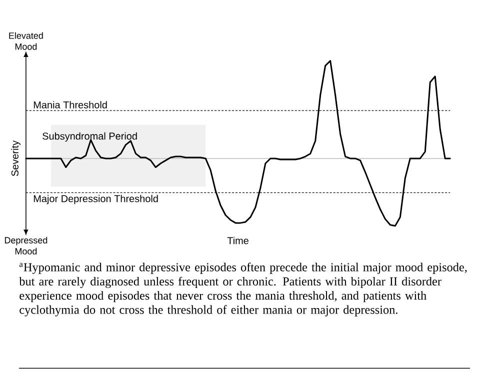 This screenshot has width=491, height=380. Describe the element at coordinates (26, 41) in the screenshot. I see `text: Elevated Mood` at that location.